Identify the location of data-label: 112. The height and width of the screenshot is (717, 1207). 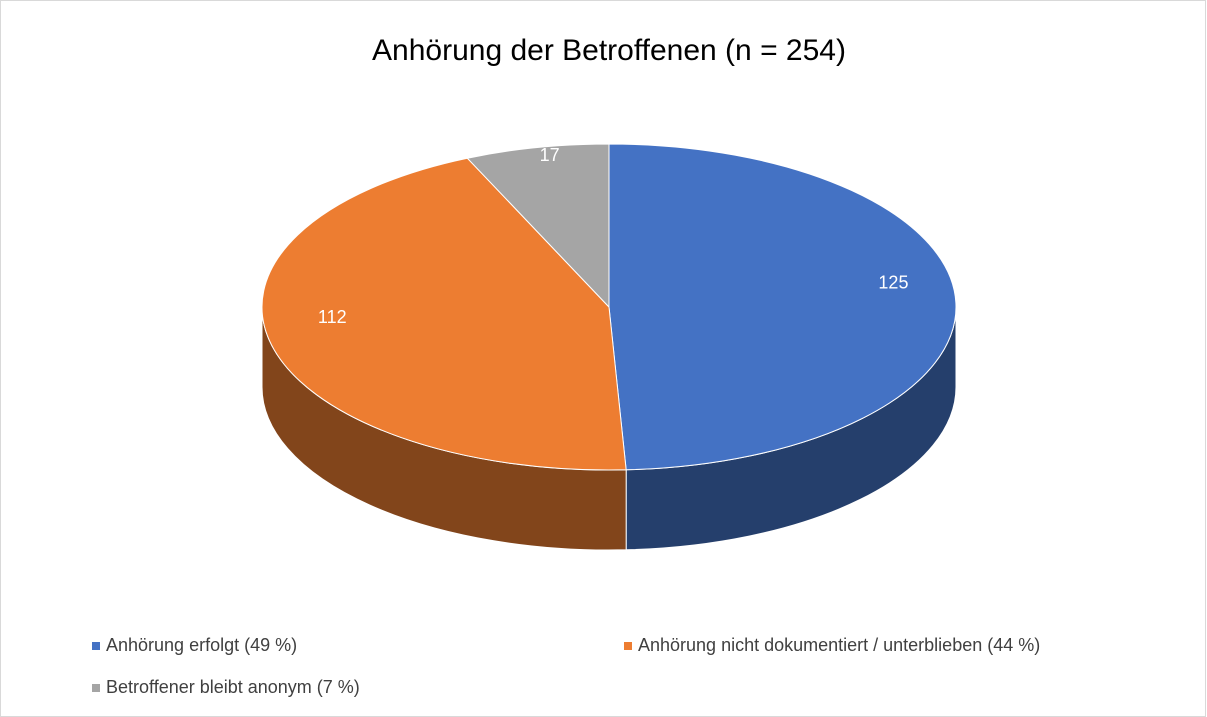
(332, 317).